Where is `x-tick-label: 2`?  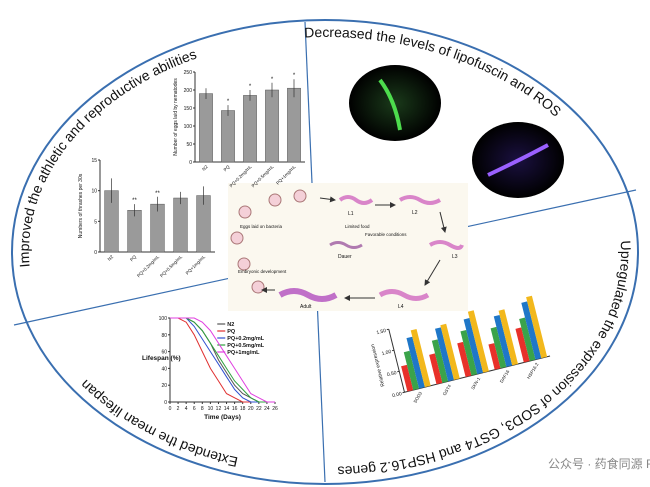 x-tick-label: 2 is located at coordinates (178, 409).